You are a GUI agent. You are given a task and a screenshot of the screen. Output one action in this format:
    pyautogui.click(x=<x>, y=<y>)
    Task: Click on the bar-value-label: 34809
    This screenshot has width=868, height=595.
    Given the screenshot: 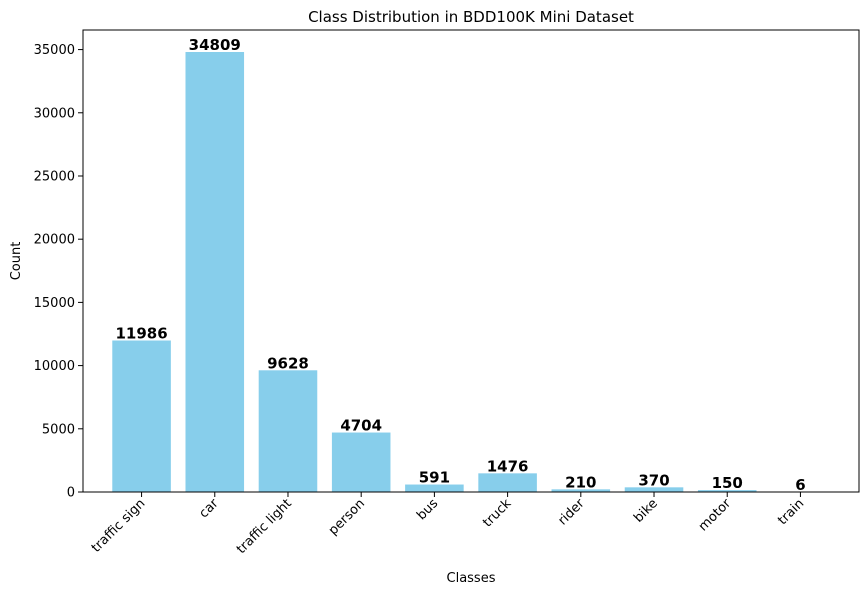 What is the action you would take?
    pyautogui.click(x=215, y=45)
    